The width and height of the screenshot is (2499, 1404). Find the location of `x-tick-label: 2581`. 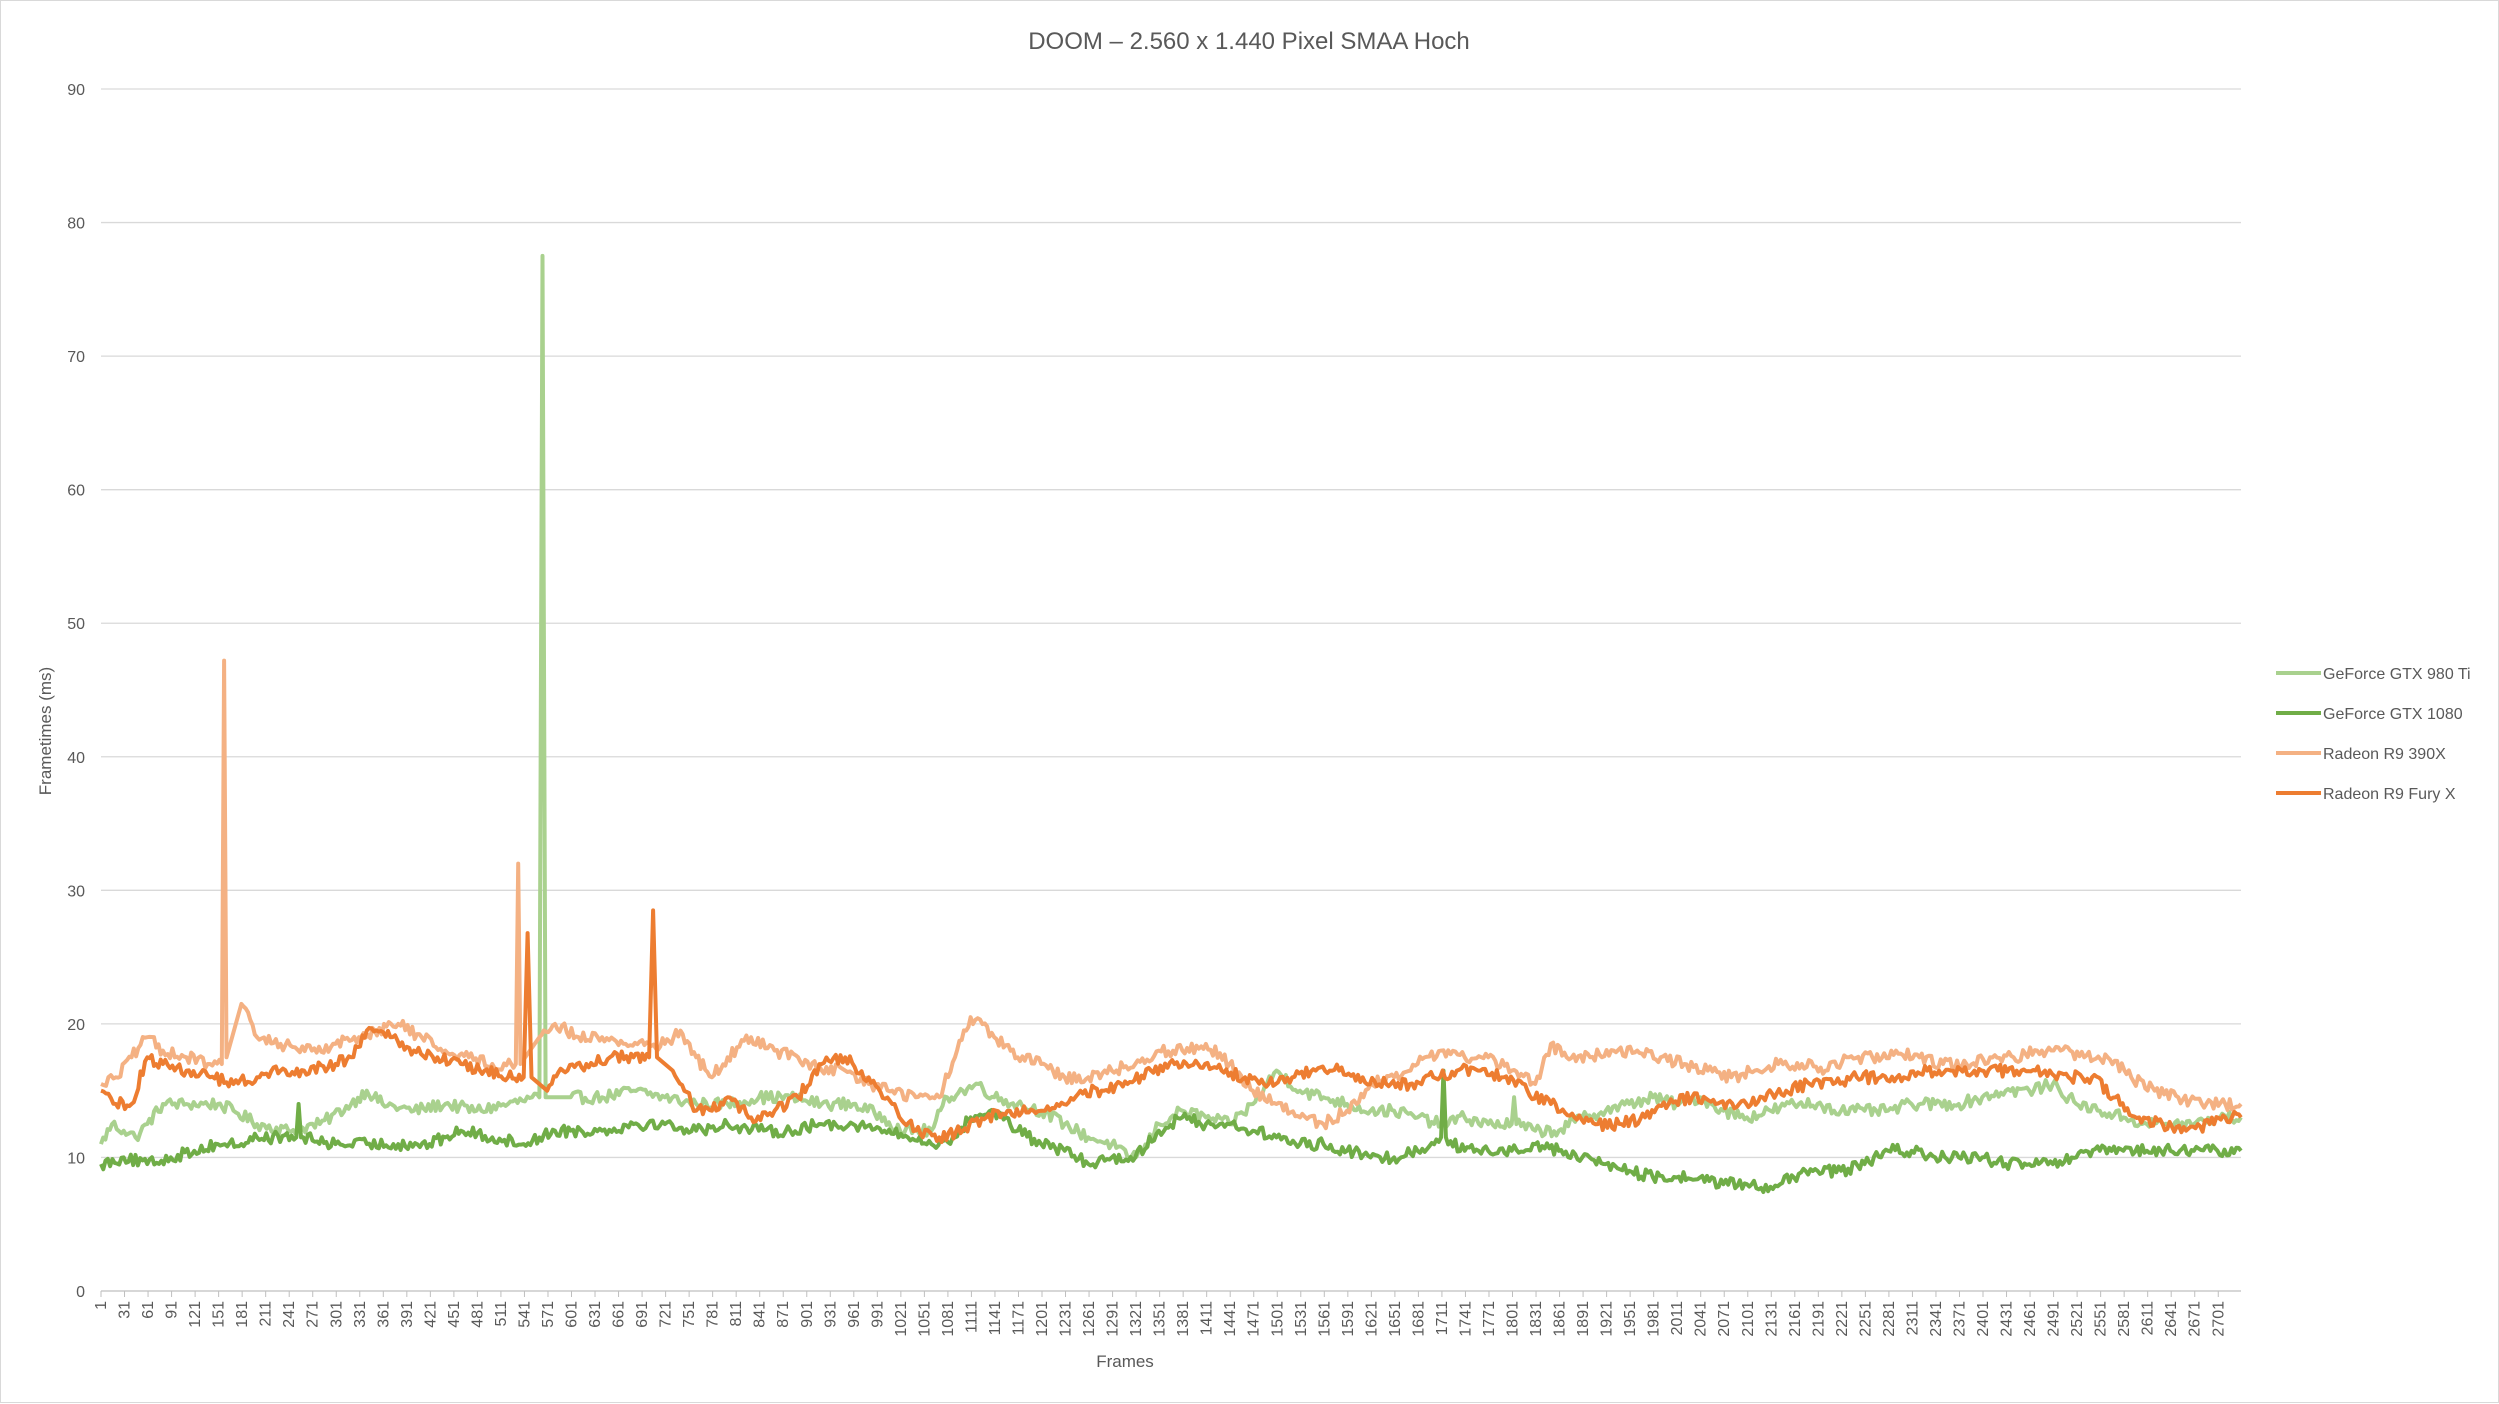

x-tick-label: 2581 is located at coordinates (2124, 1319).